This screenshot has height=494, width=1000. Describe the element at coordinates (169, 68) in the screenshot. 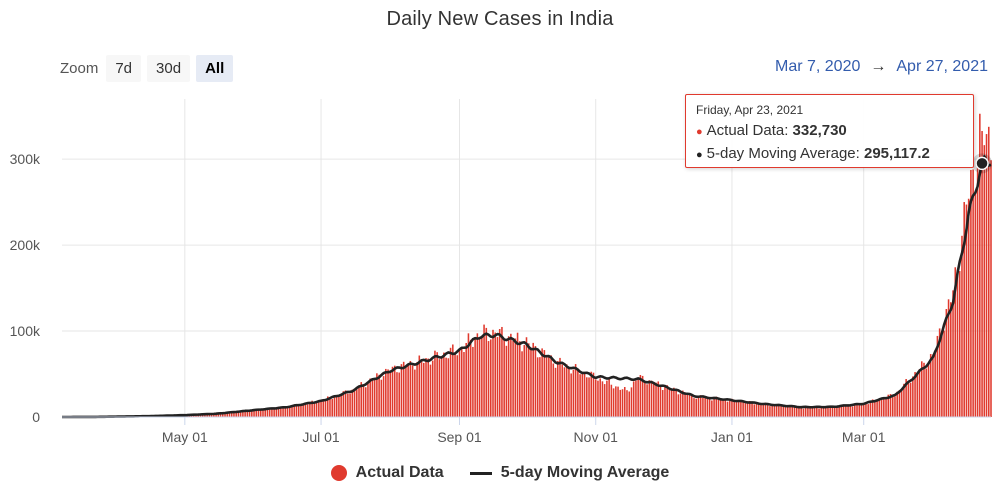

I see `zoom-30d-button: 30d` at that location.